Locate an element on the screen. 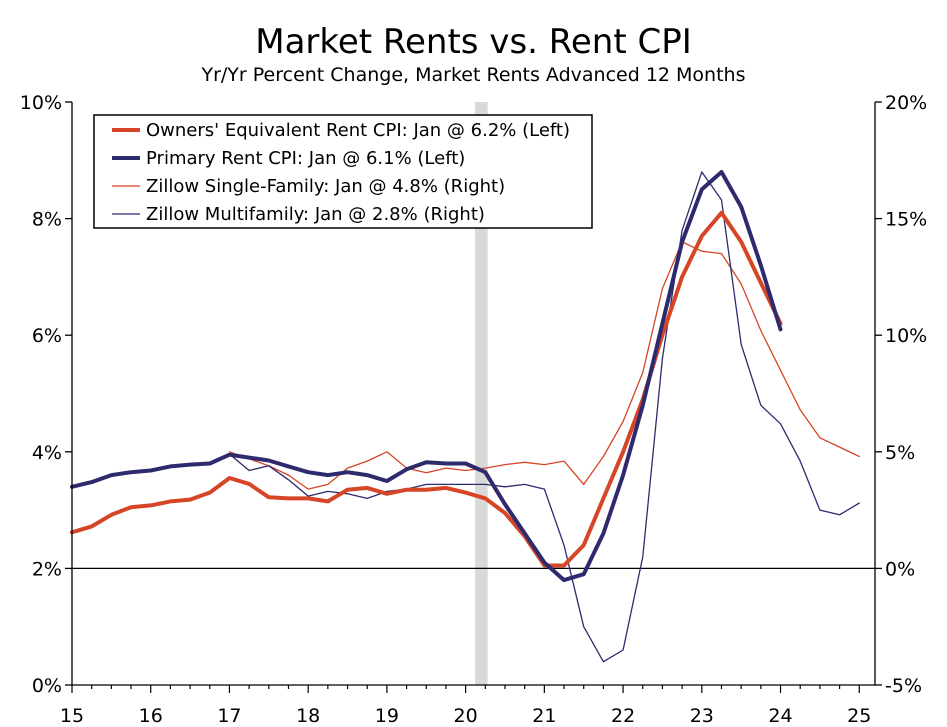  x-tick-label: 22 is located at coordinates (623, 716).